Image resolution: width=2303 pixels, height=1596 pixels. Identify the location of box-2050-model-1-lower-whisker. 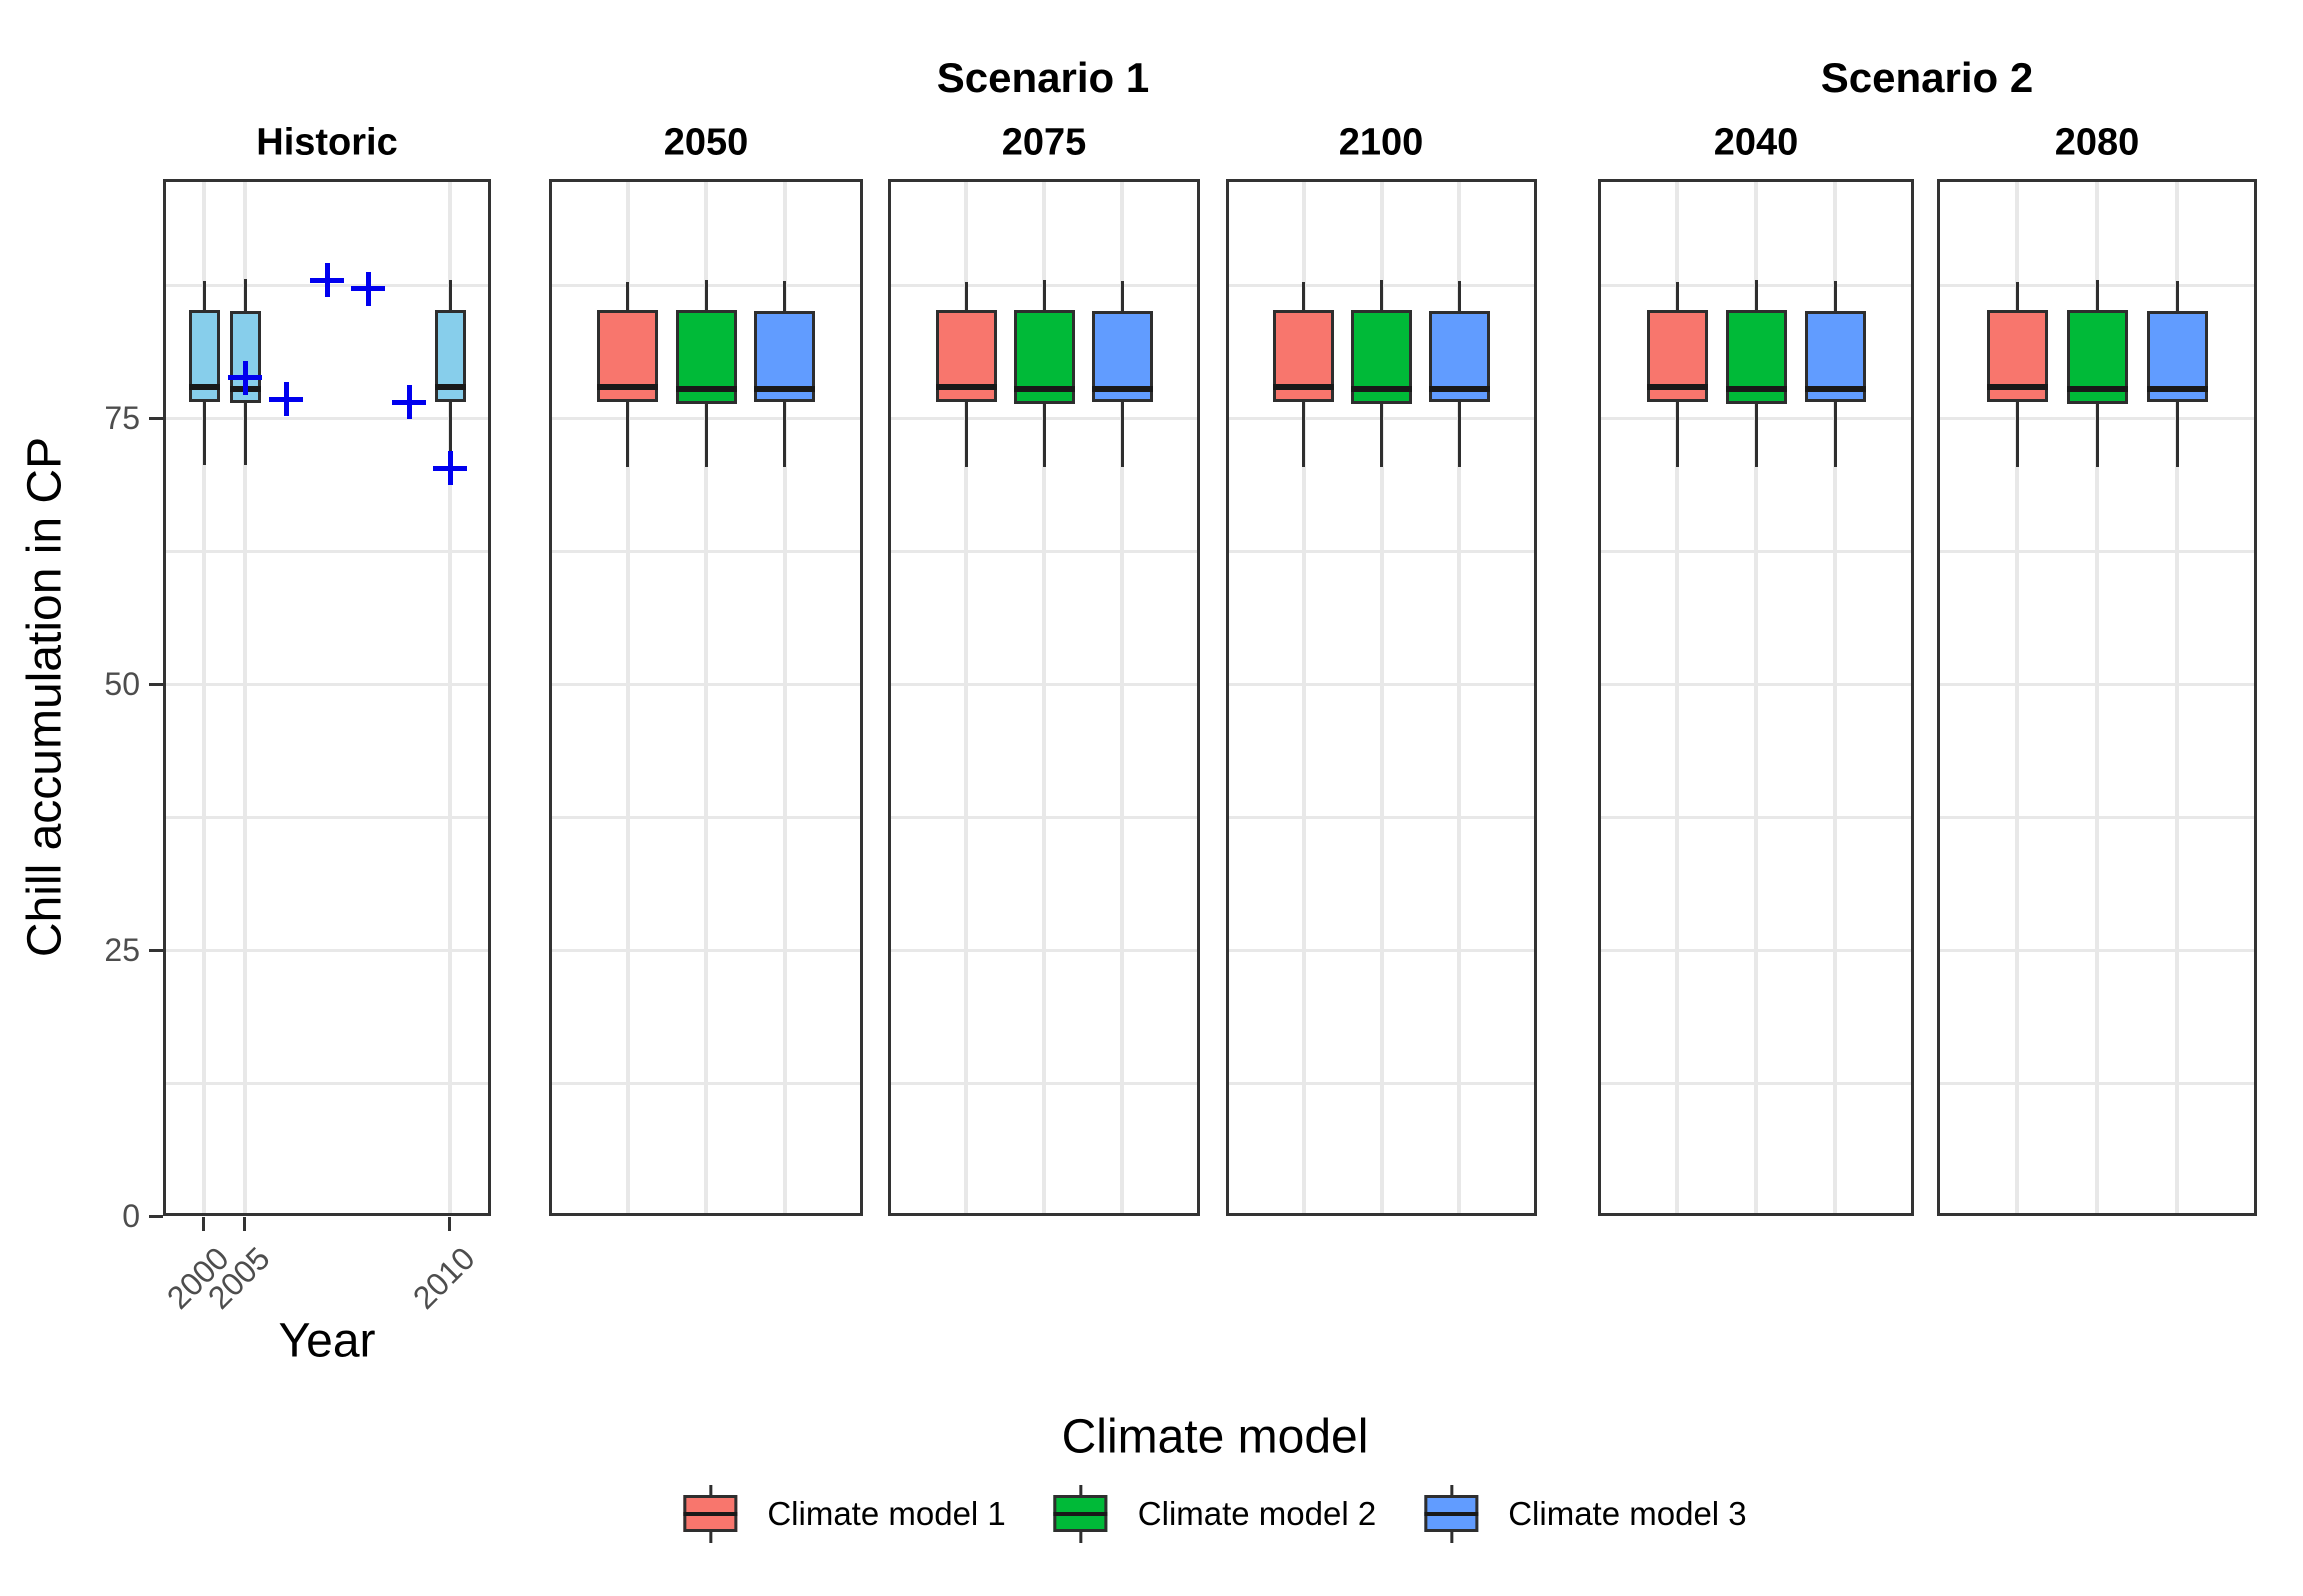
(627, 435).